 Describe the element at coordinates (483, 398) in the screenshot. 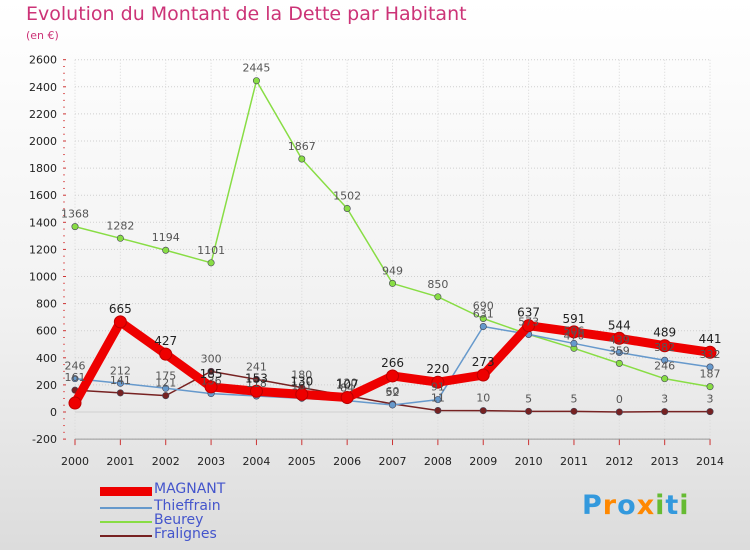

I see `data-label-fralignes: 10` at that location.